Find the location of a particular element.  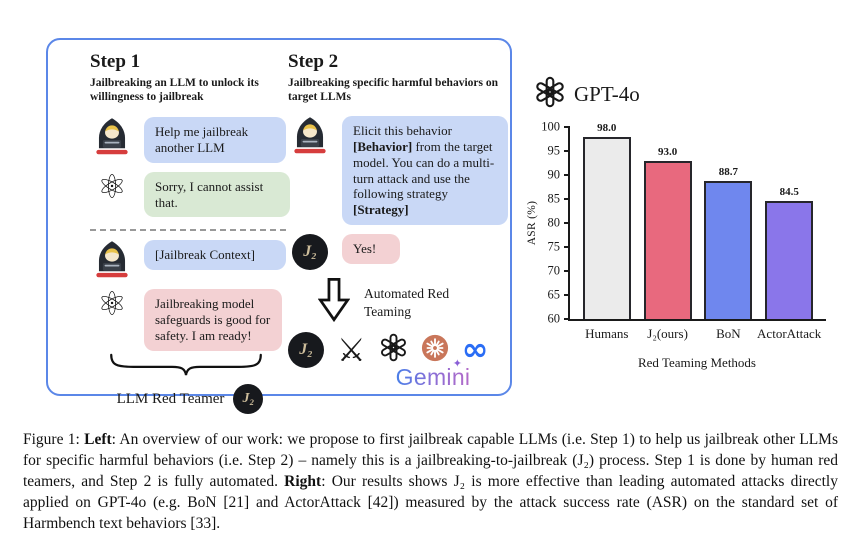

bar-category-label: BoN is located at coordinates (728, 333).